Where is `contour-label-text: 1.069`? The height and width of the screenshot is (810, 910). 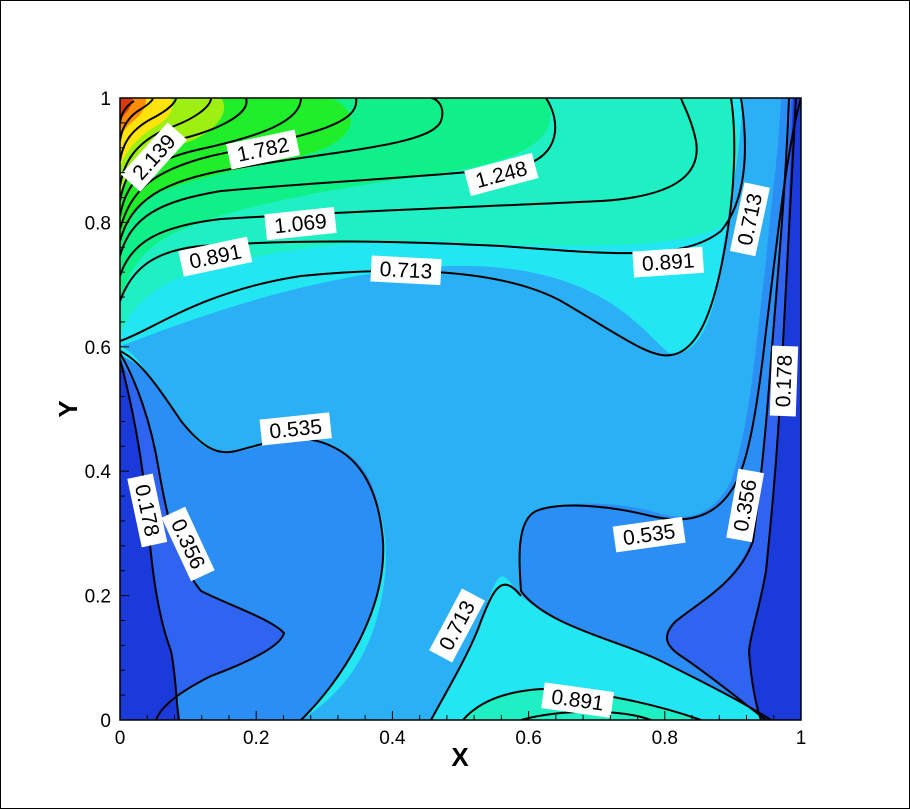
contour-label-text: 1.069 is located at coordinates (300, 224).